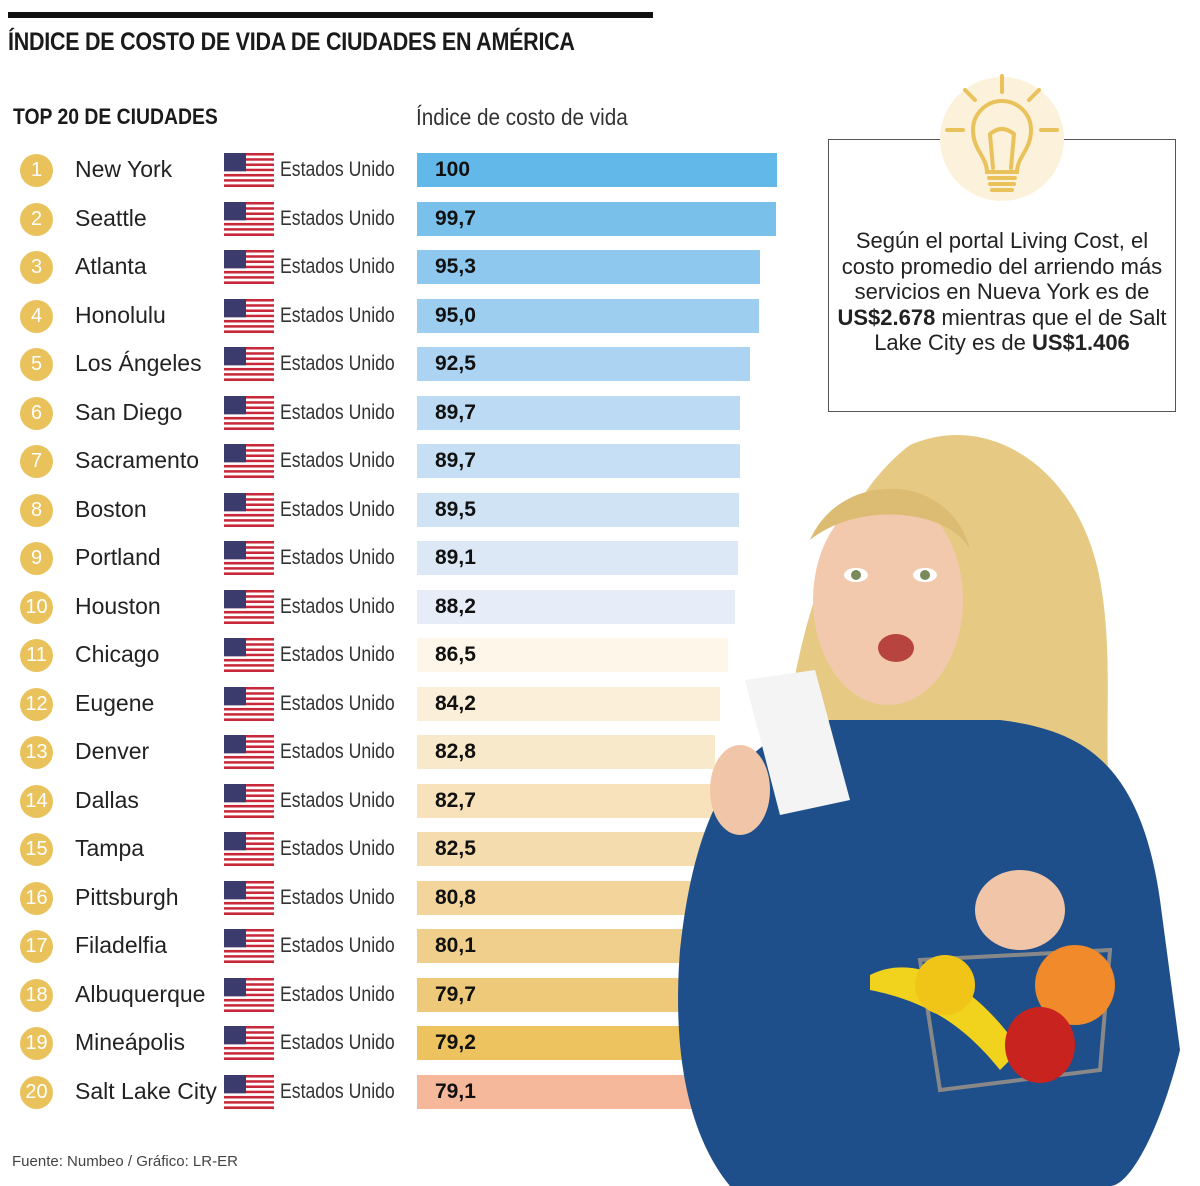 This screenshot has width=1200, height=1186. I want to click on rank-badge: 6, so click(36, 413).